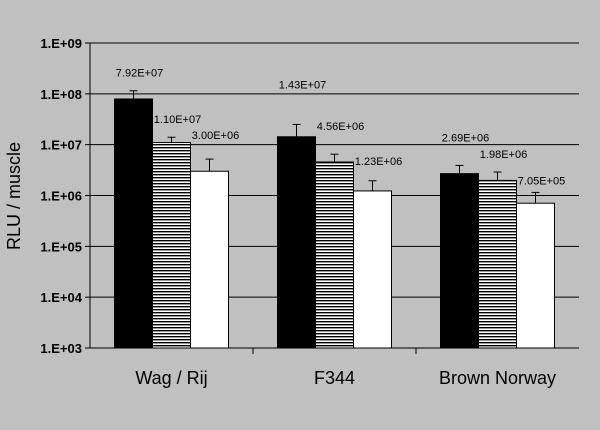 Image resolution: width=600 pixels, height=430 pixels. What do you see at coordinates (497, 378) in the screenshot?
I see `x-category-label: Brown Norway` at bounding box center [497, 378].